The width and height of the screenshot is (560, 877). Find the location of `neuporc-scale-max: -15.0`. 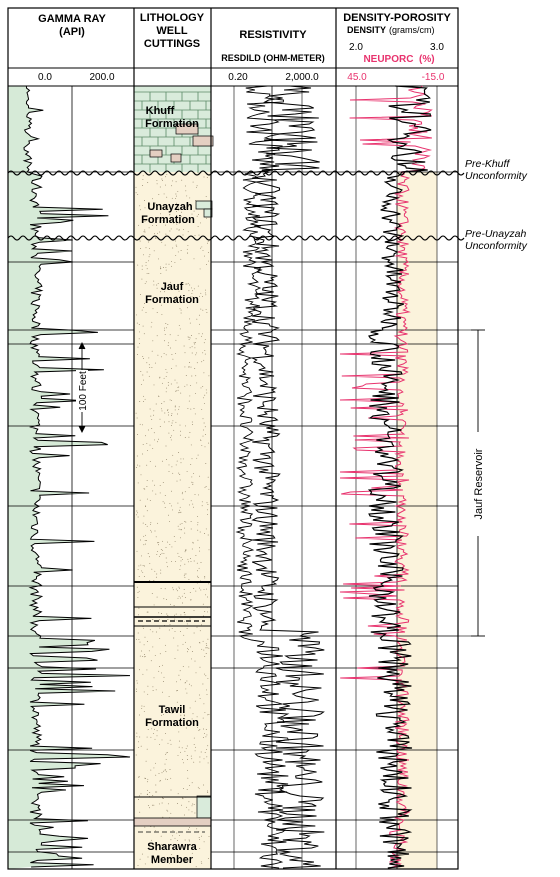

neuporc-scale-max: -15.0 is located at coordinates (433, 77).